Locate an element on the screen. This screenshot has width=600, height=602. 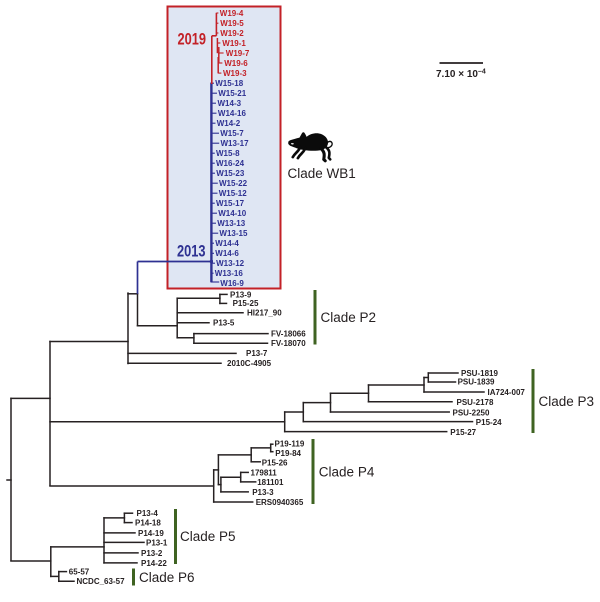
svg-text: P15-24 is located at coordinates (489, 422).